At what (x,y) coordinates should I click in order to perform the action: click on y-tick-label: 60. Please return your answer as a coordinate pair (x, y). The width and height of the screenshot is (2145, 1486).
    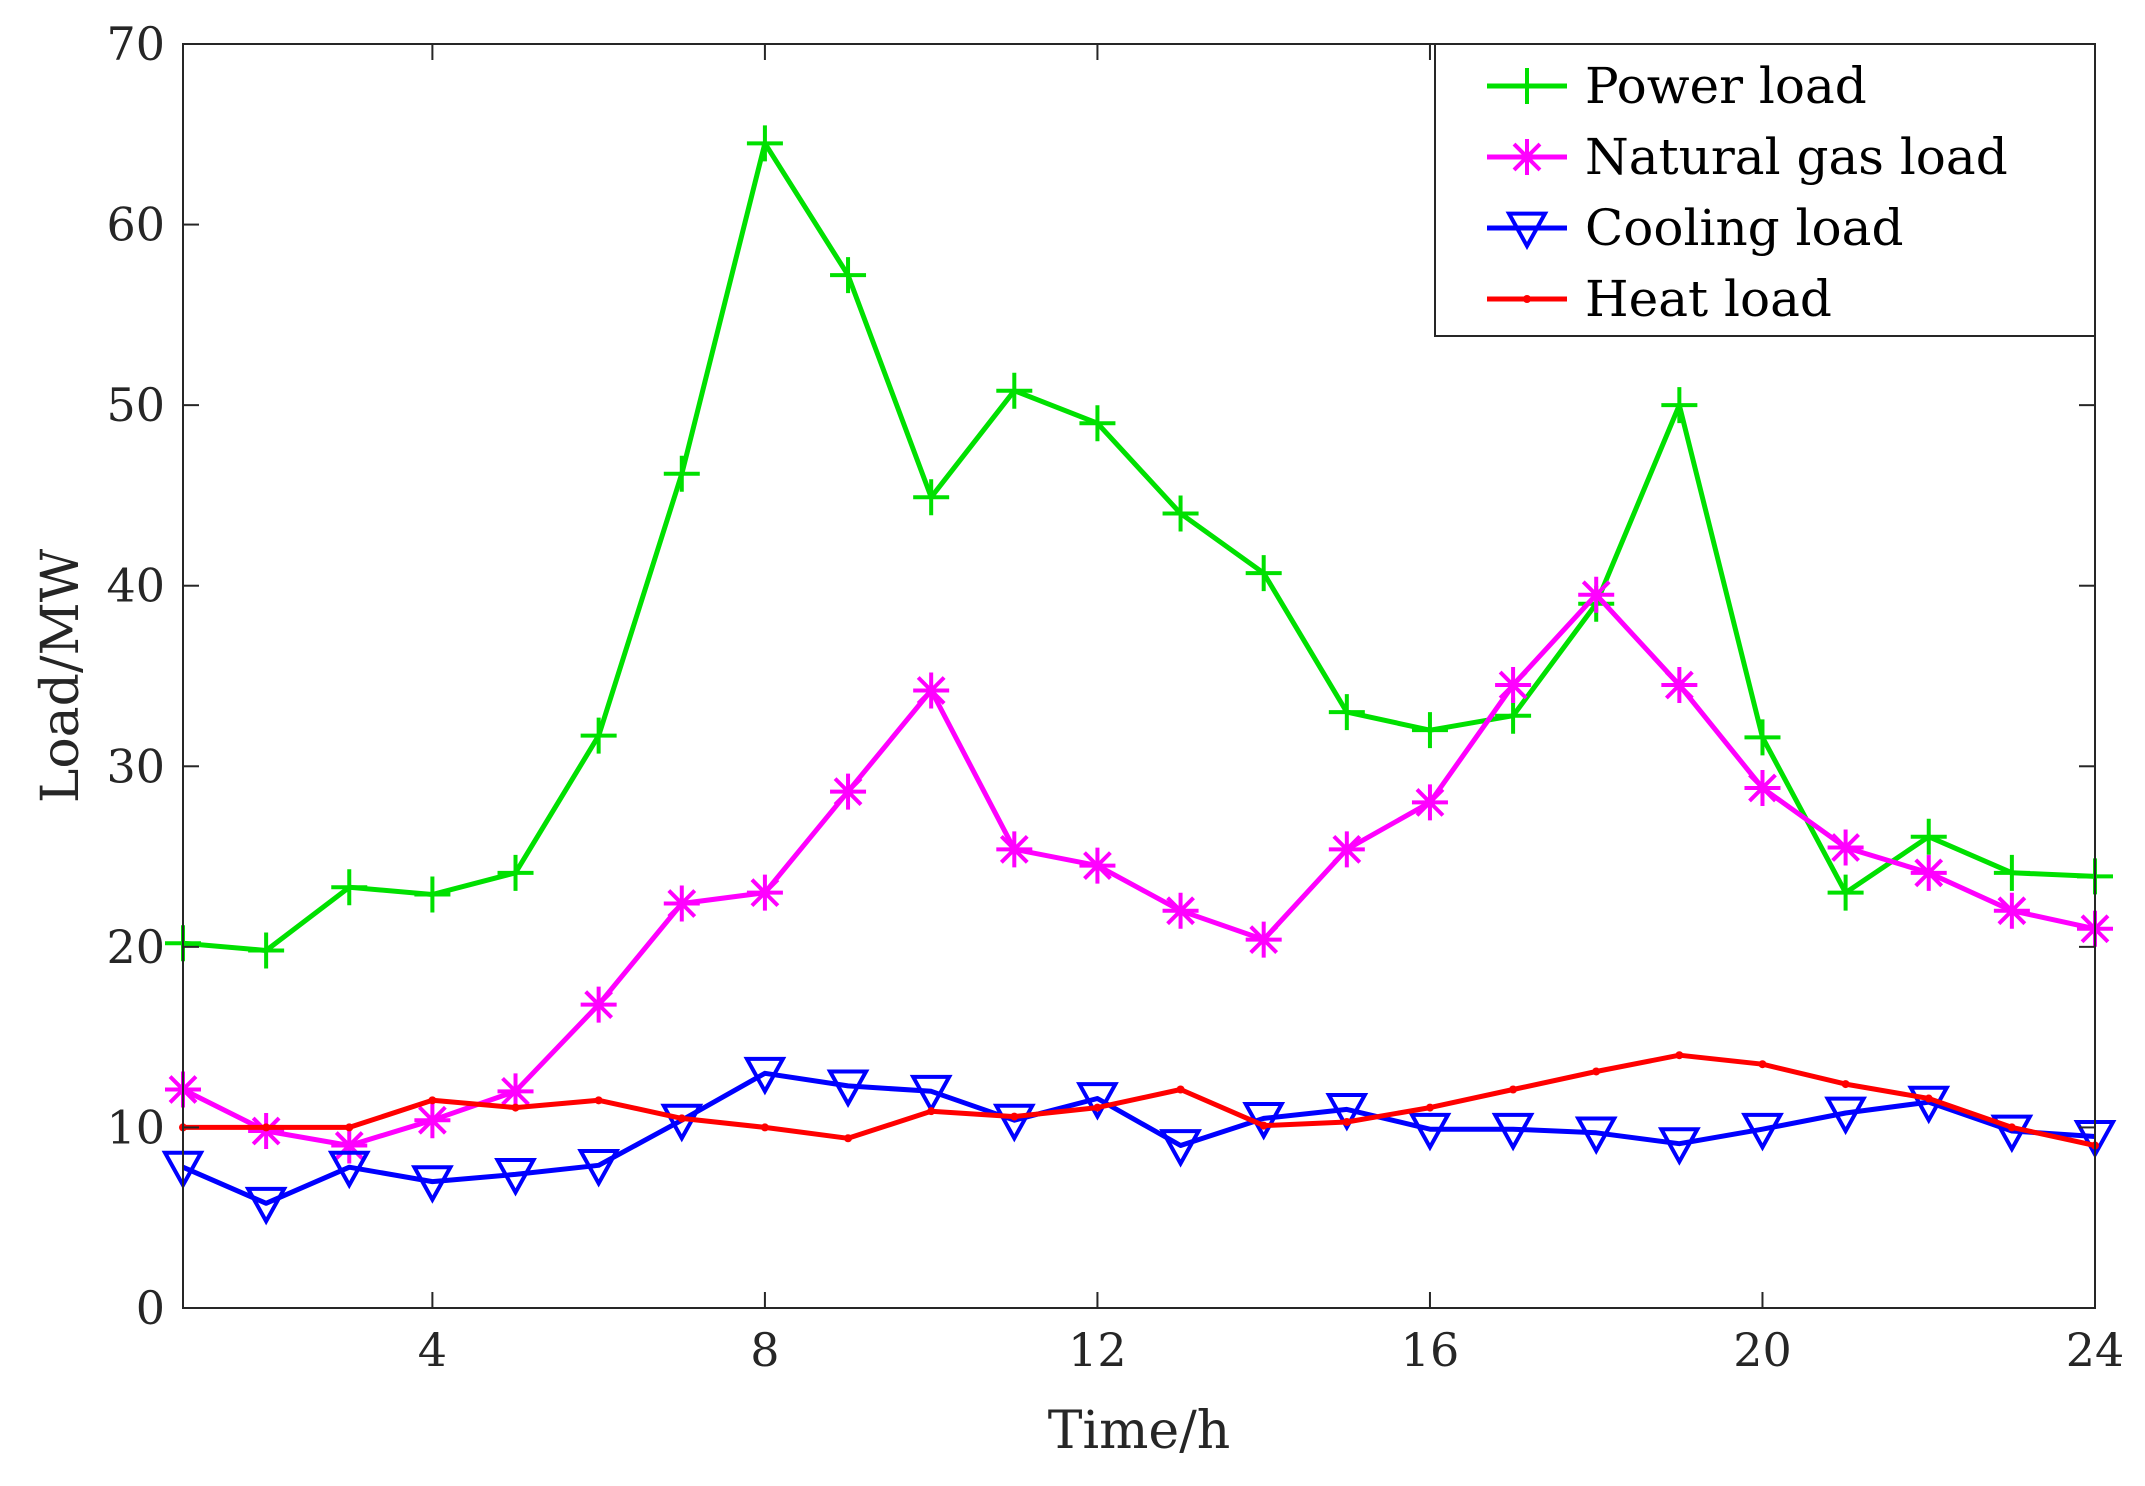
    Looking at the image, I should click on (135, 225).